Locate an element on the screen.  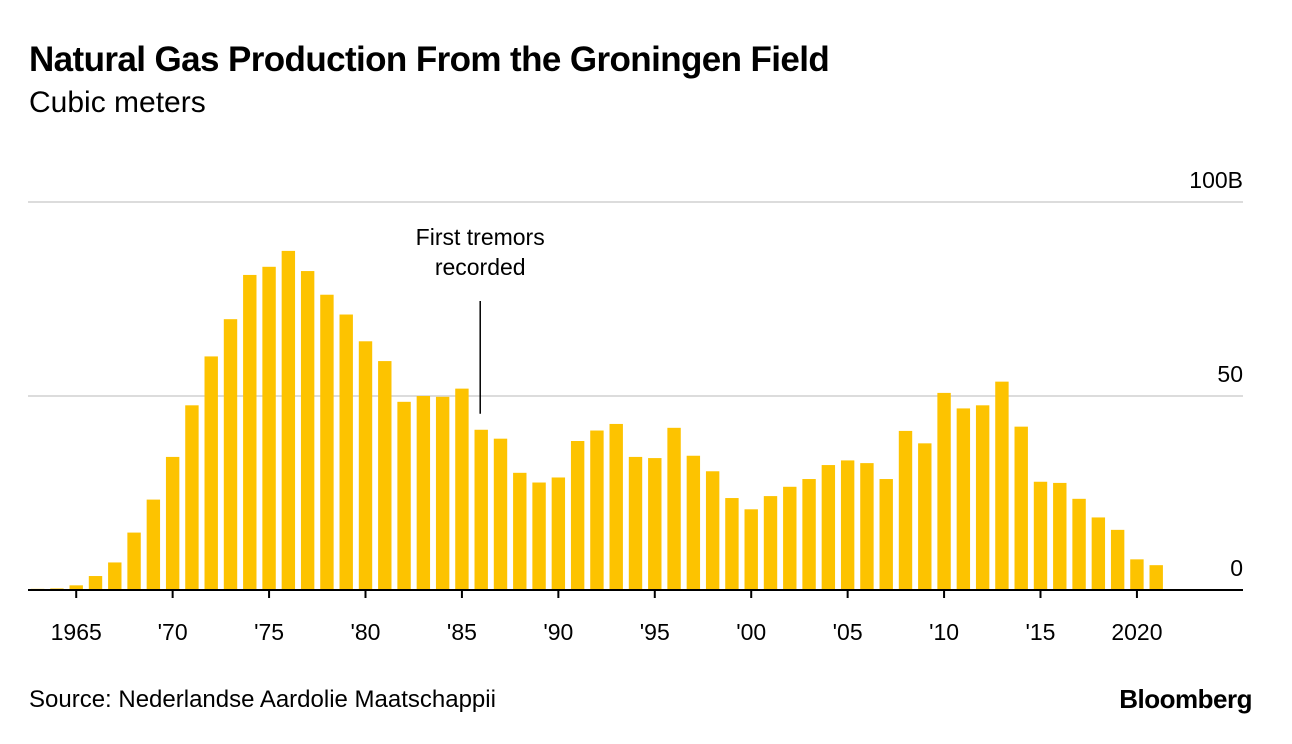
bar-1971 is located at coordinates (192, 497).